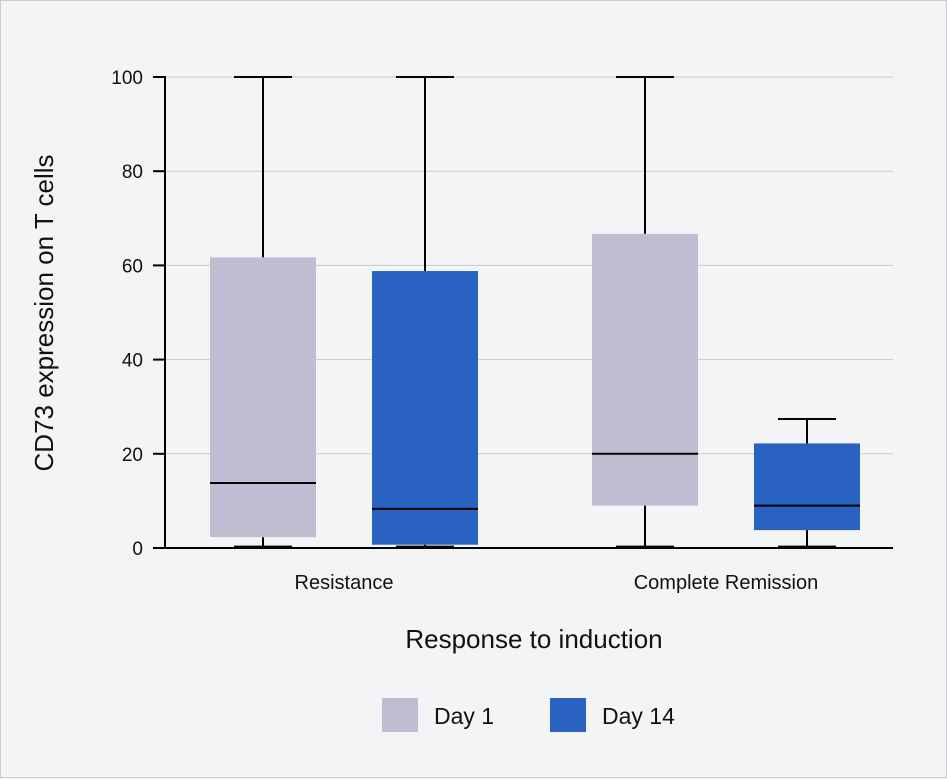 Image resolution: width=947 pixels, height=779 pixels. I want to click on x-category-label: Resistance, so click(344, 583).